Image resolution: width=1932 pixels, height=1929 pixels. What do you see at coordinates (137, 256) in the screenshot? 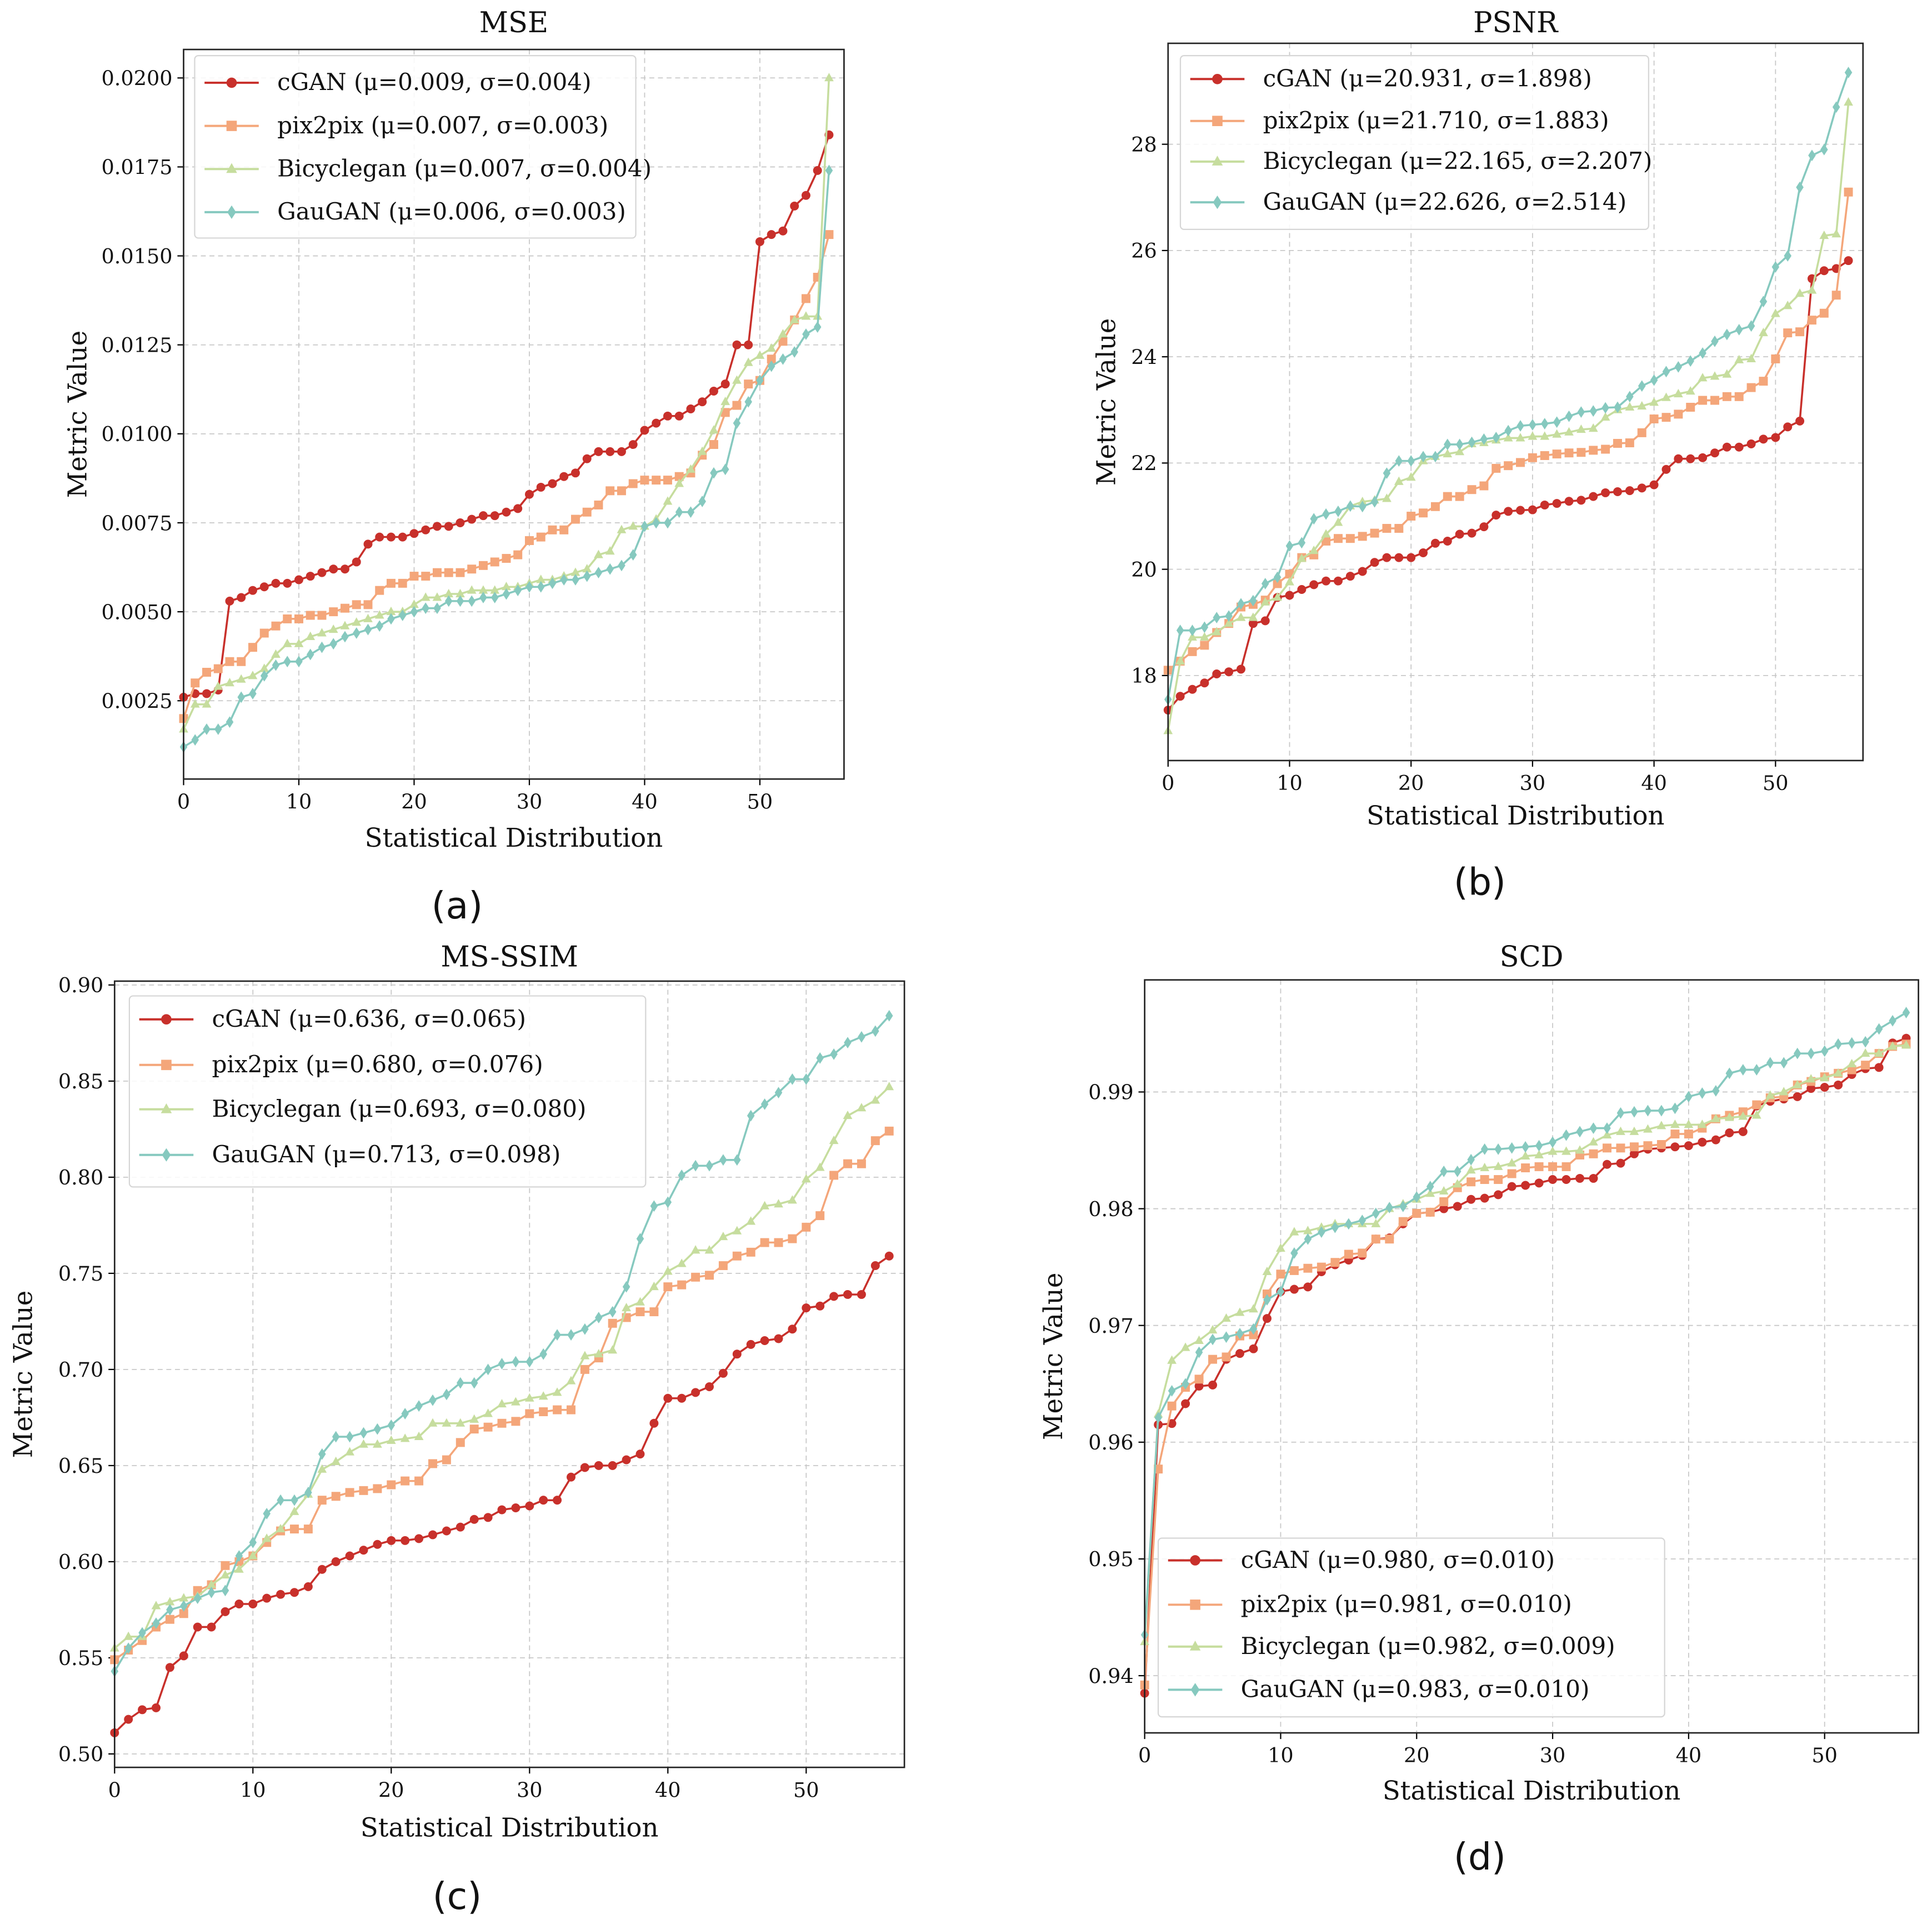
I see `y-tick-label: 0.0150` at bounding box center [137, 256].